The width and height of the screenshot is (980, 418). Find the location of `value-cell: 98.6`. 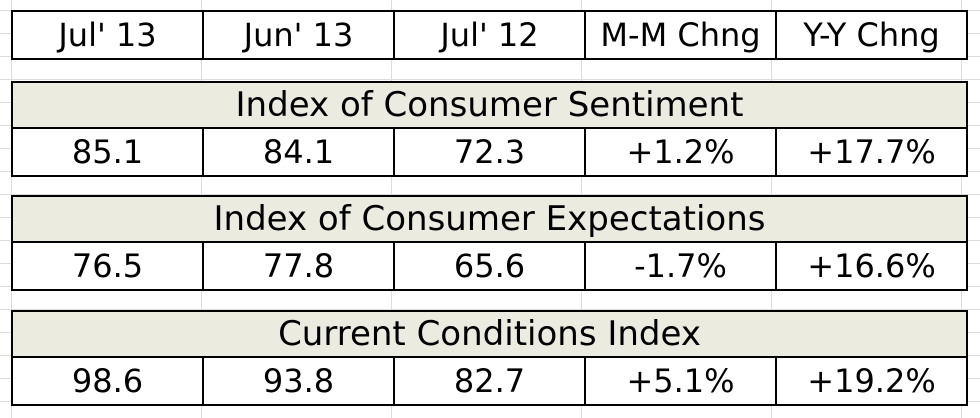

value-cell: 98.6 is located at coordinates (107, 382).